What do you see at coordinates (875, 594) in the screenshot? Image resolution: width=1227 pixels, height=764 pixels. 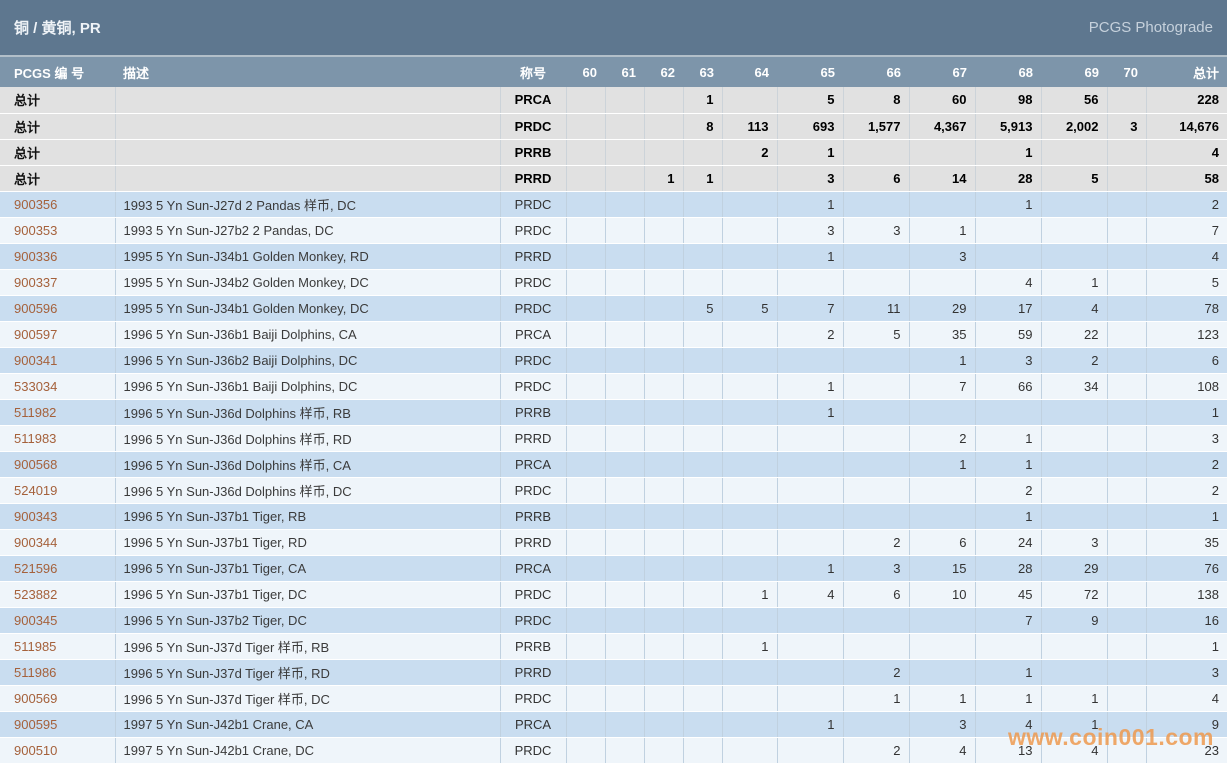 I see `grade-66-cell: 6` at bounding box center [875, 594].